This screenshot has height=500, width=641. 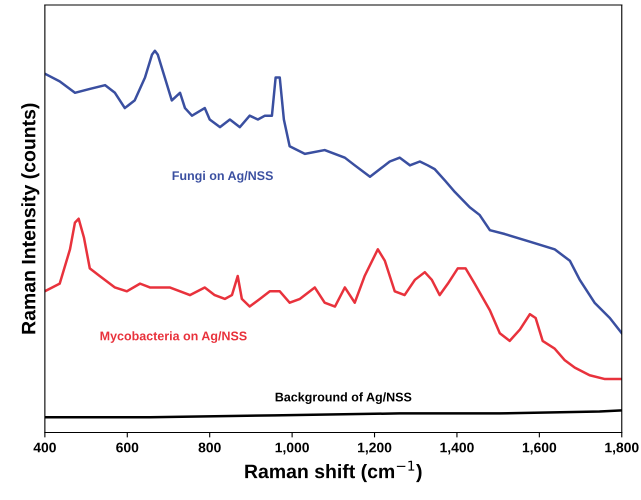 What do you see at coordinates (173, 337) in the screenshot?
I see `series-label: Mycobacteria on Ag/NSS` at bounding box center [173, 337].